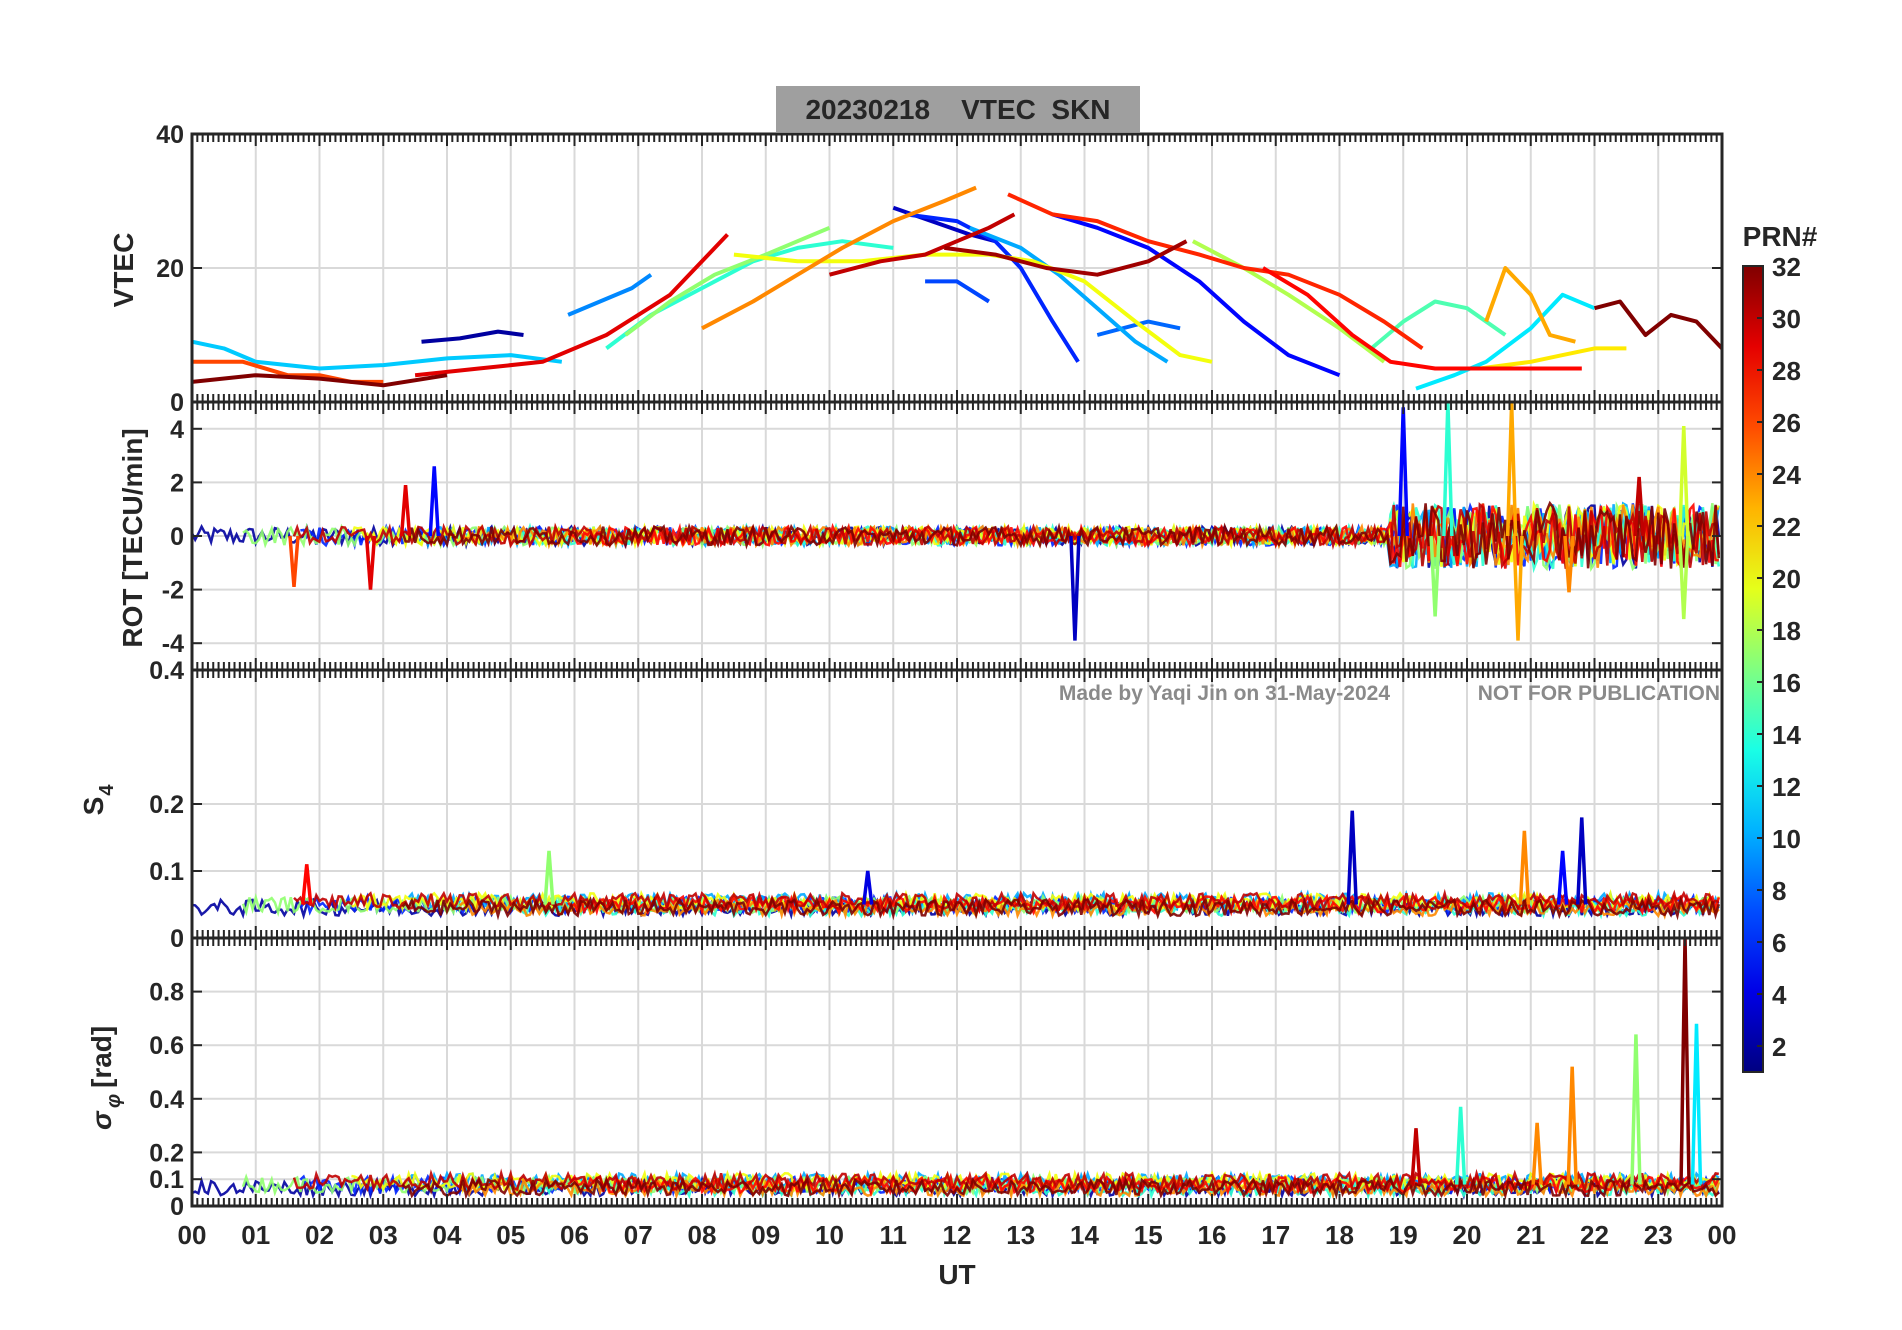 The height and width of the screenshot is (1330, 1902). I want to click on colorbar-tick-label: 18, so click(1786, 631).